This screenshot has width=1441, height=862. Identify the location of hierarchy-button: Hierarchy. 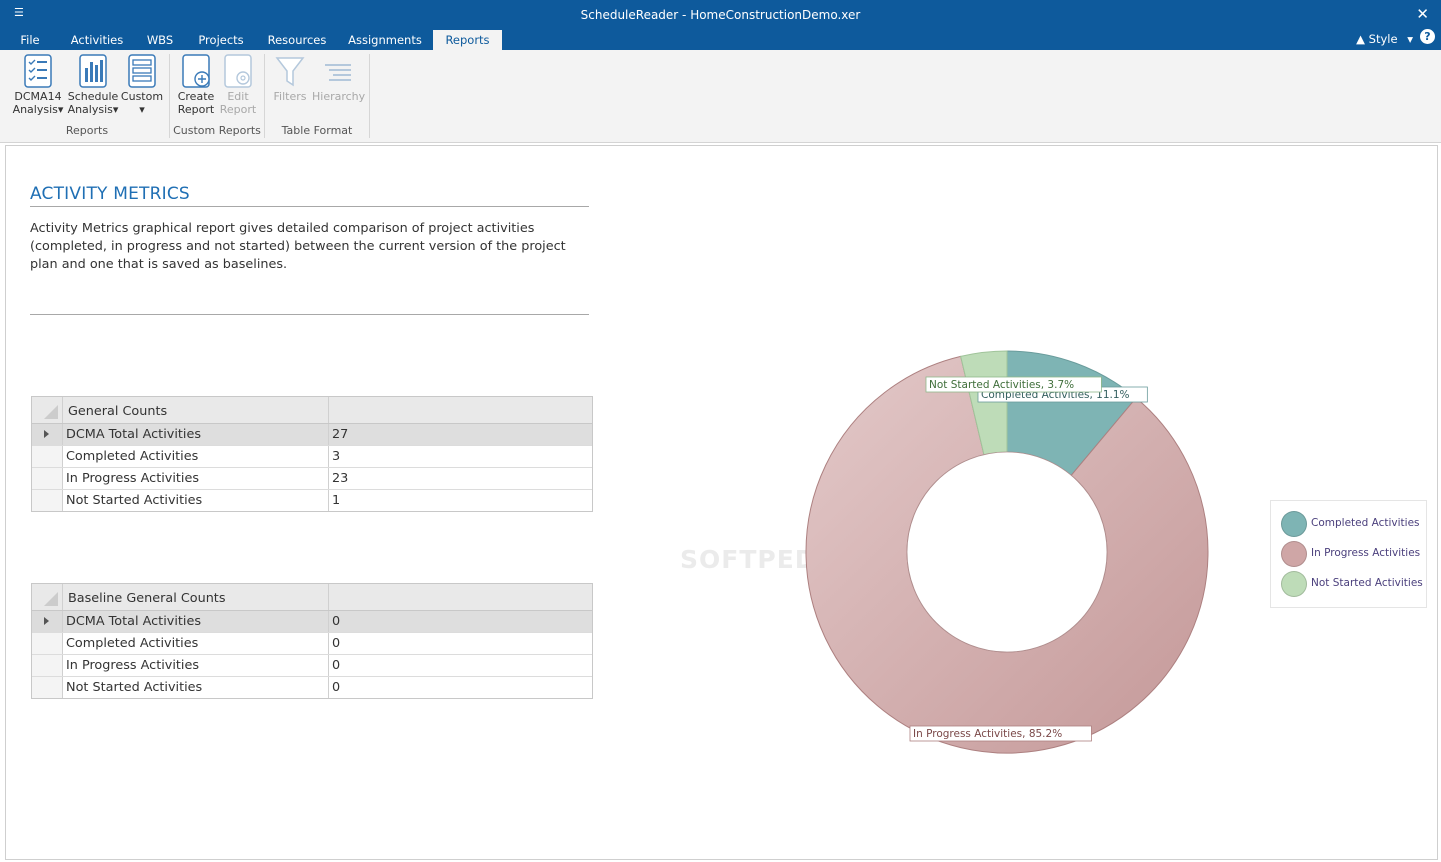
(339, 78).